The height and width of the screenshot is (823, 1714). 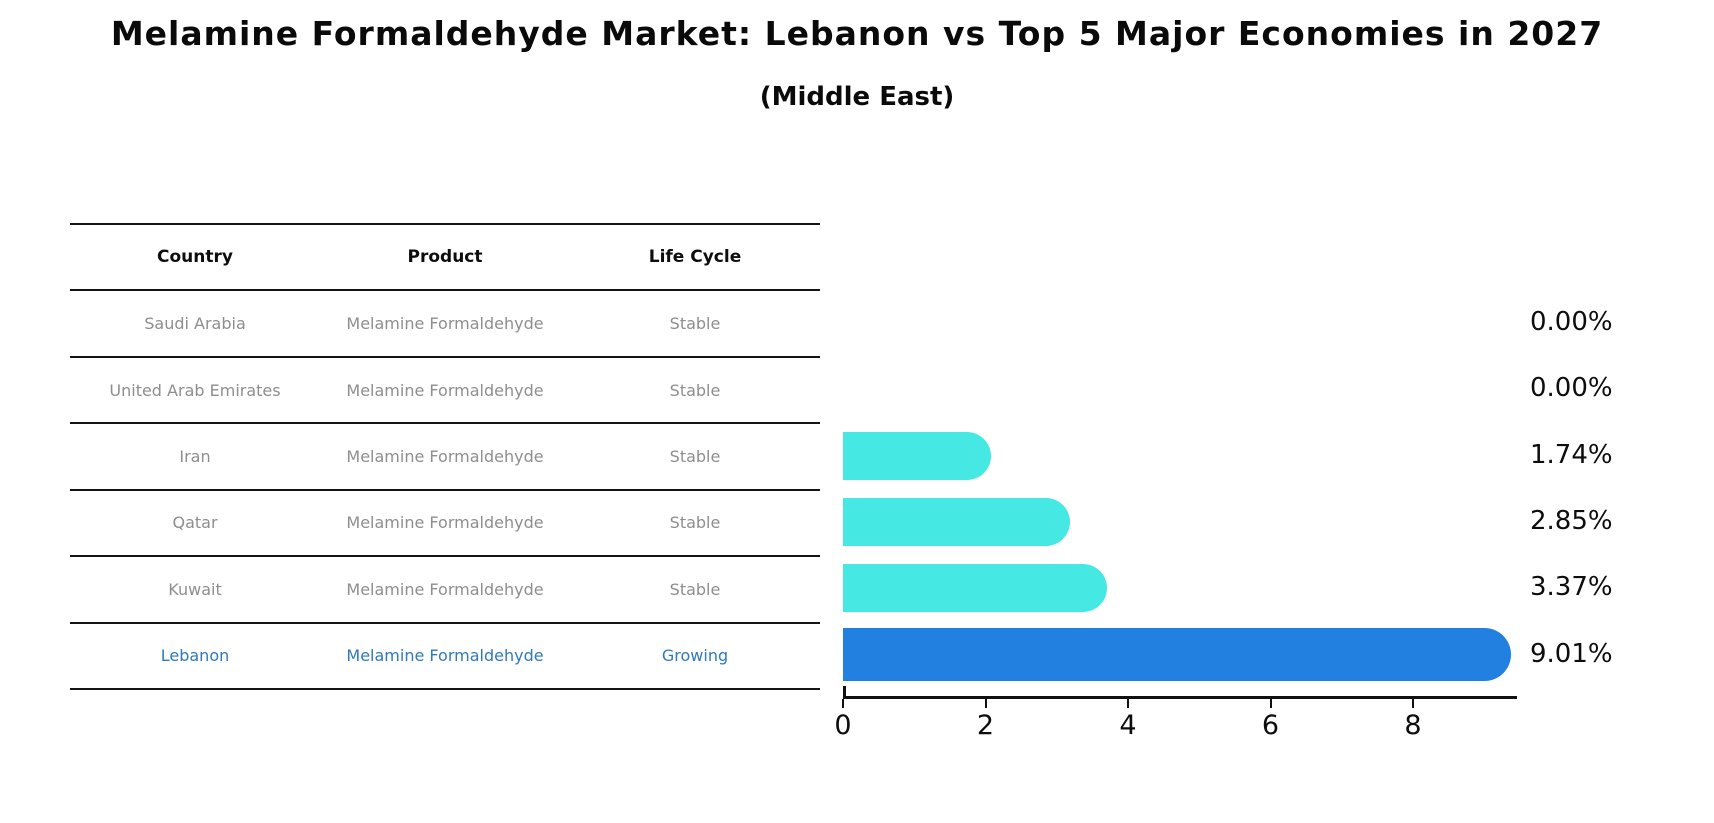 I want to click on table-header-life-cycle: Life Cycle, so click(x=695, y=257).